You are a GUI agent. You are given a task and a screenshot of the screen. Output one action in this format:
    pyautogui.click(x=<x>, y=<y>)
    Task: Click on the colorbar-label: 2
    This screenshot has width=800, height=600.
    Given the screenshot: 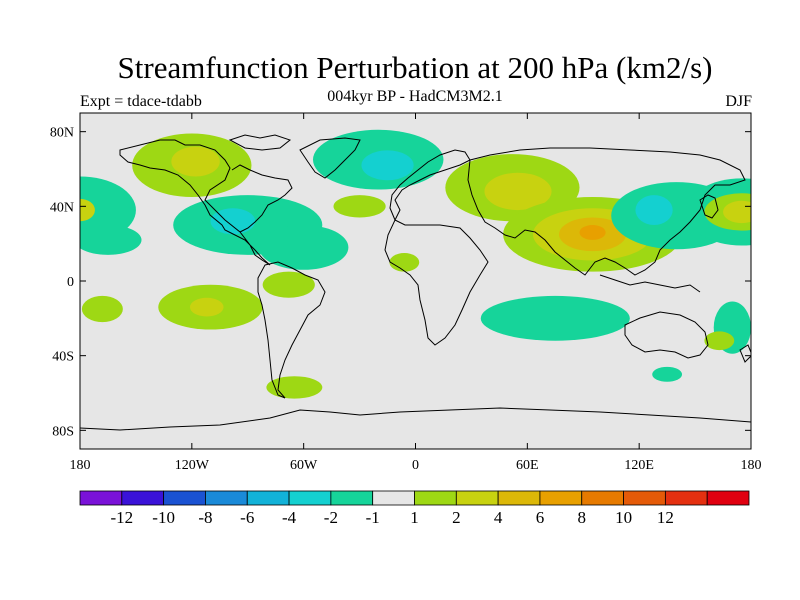 What is the action you would take?
    pyautogui.click(x=456, y=517)
    